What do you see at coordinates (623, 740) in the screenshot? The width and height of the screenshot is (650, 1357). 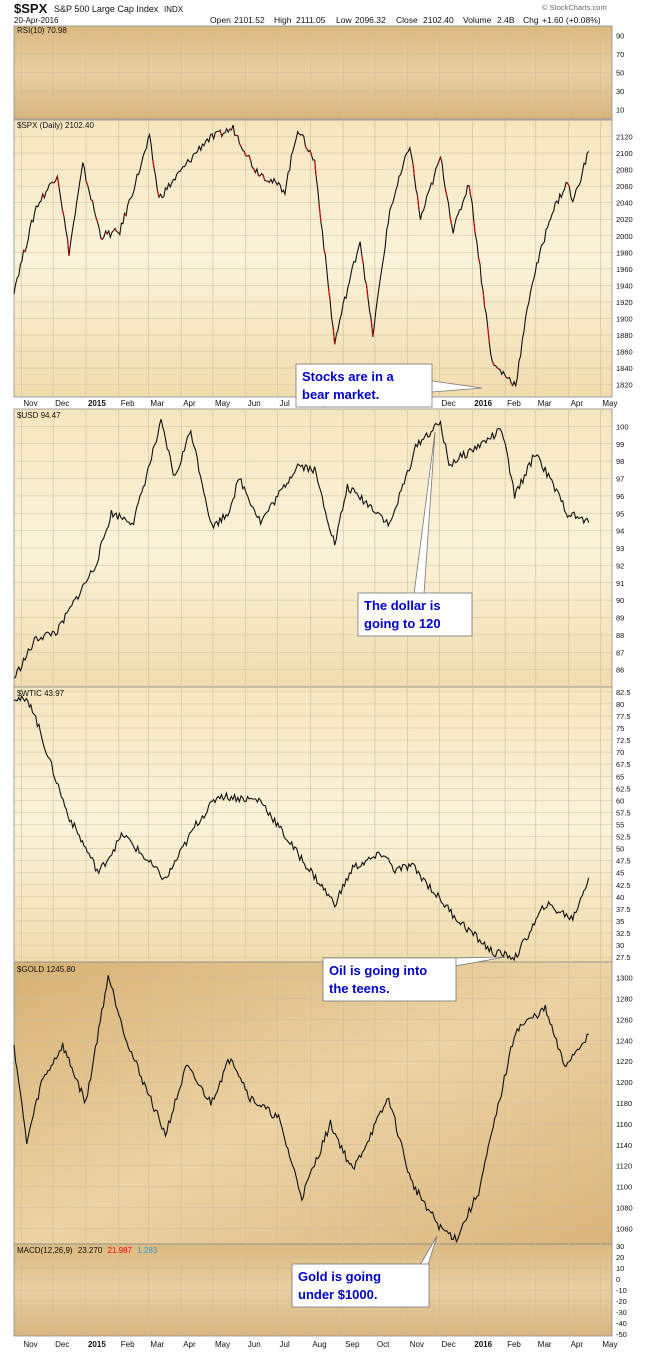 I see `y-tick-label: 72.5` at bounding box center [623, 740].